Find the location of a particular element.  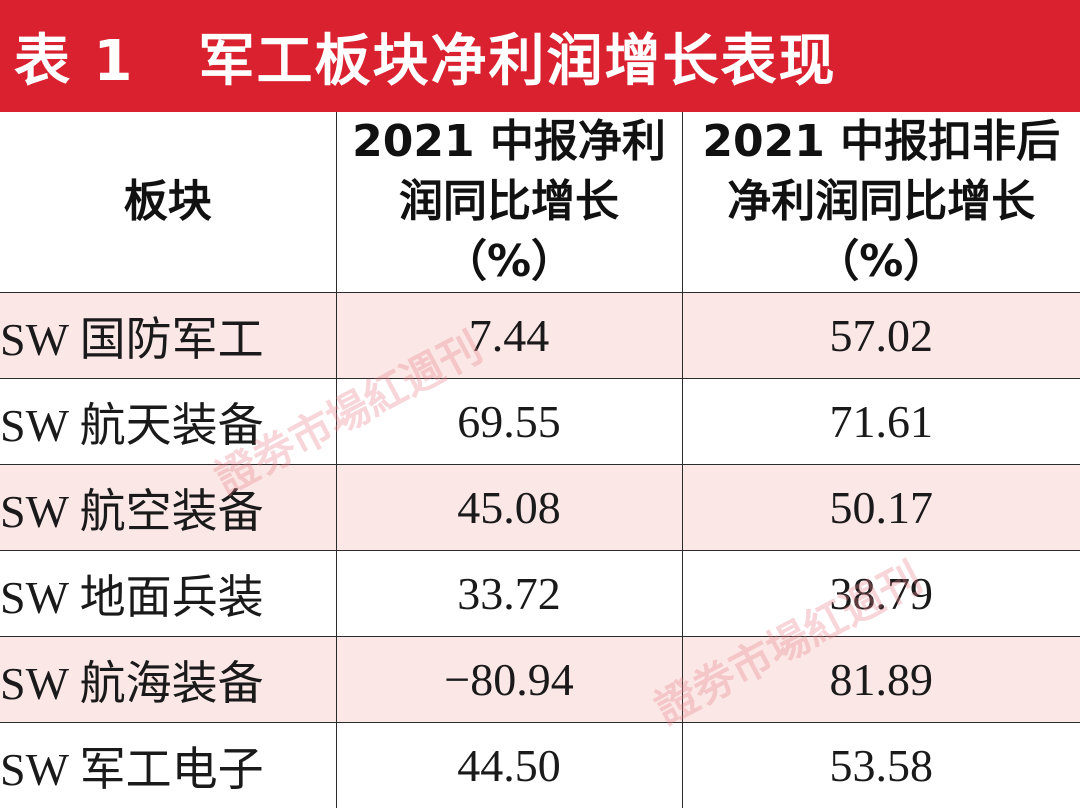

table-row: SW 国防军工 7.44 57.02 is located at coordinates (540, 335).